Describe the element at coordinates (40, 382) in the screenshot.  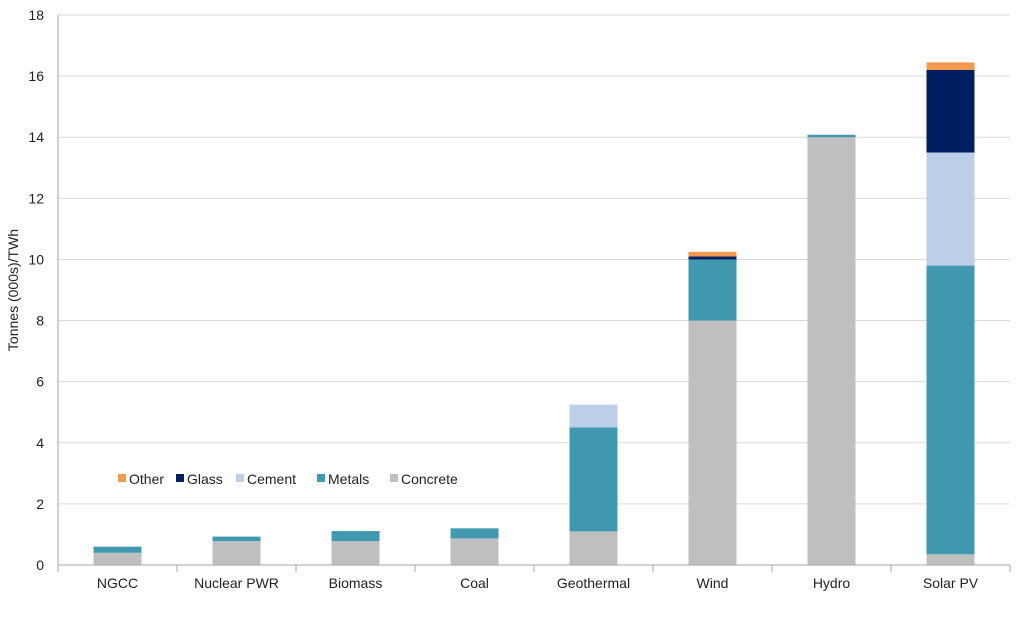
I see `y-tick-label: 6` at that location.